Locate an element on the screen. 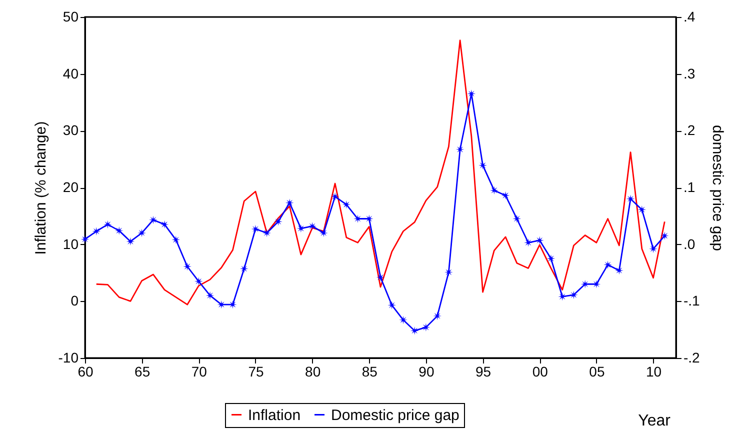 The width and height of the screenshot is (739, 432). legend-label: Inflation is located at coordinates (274, 415).